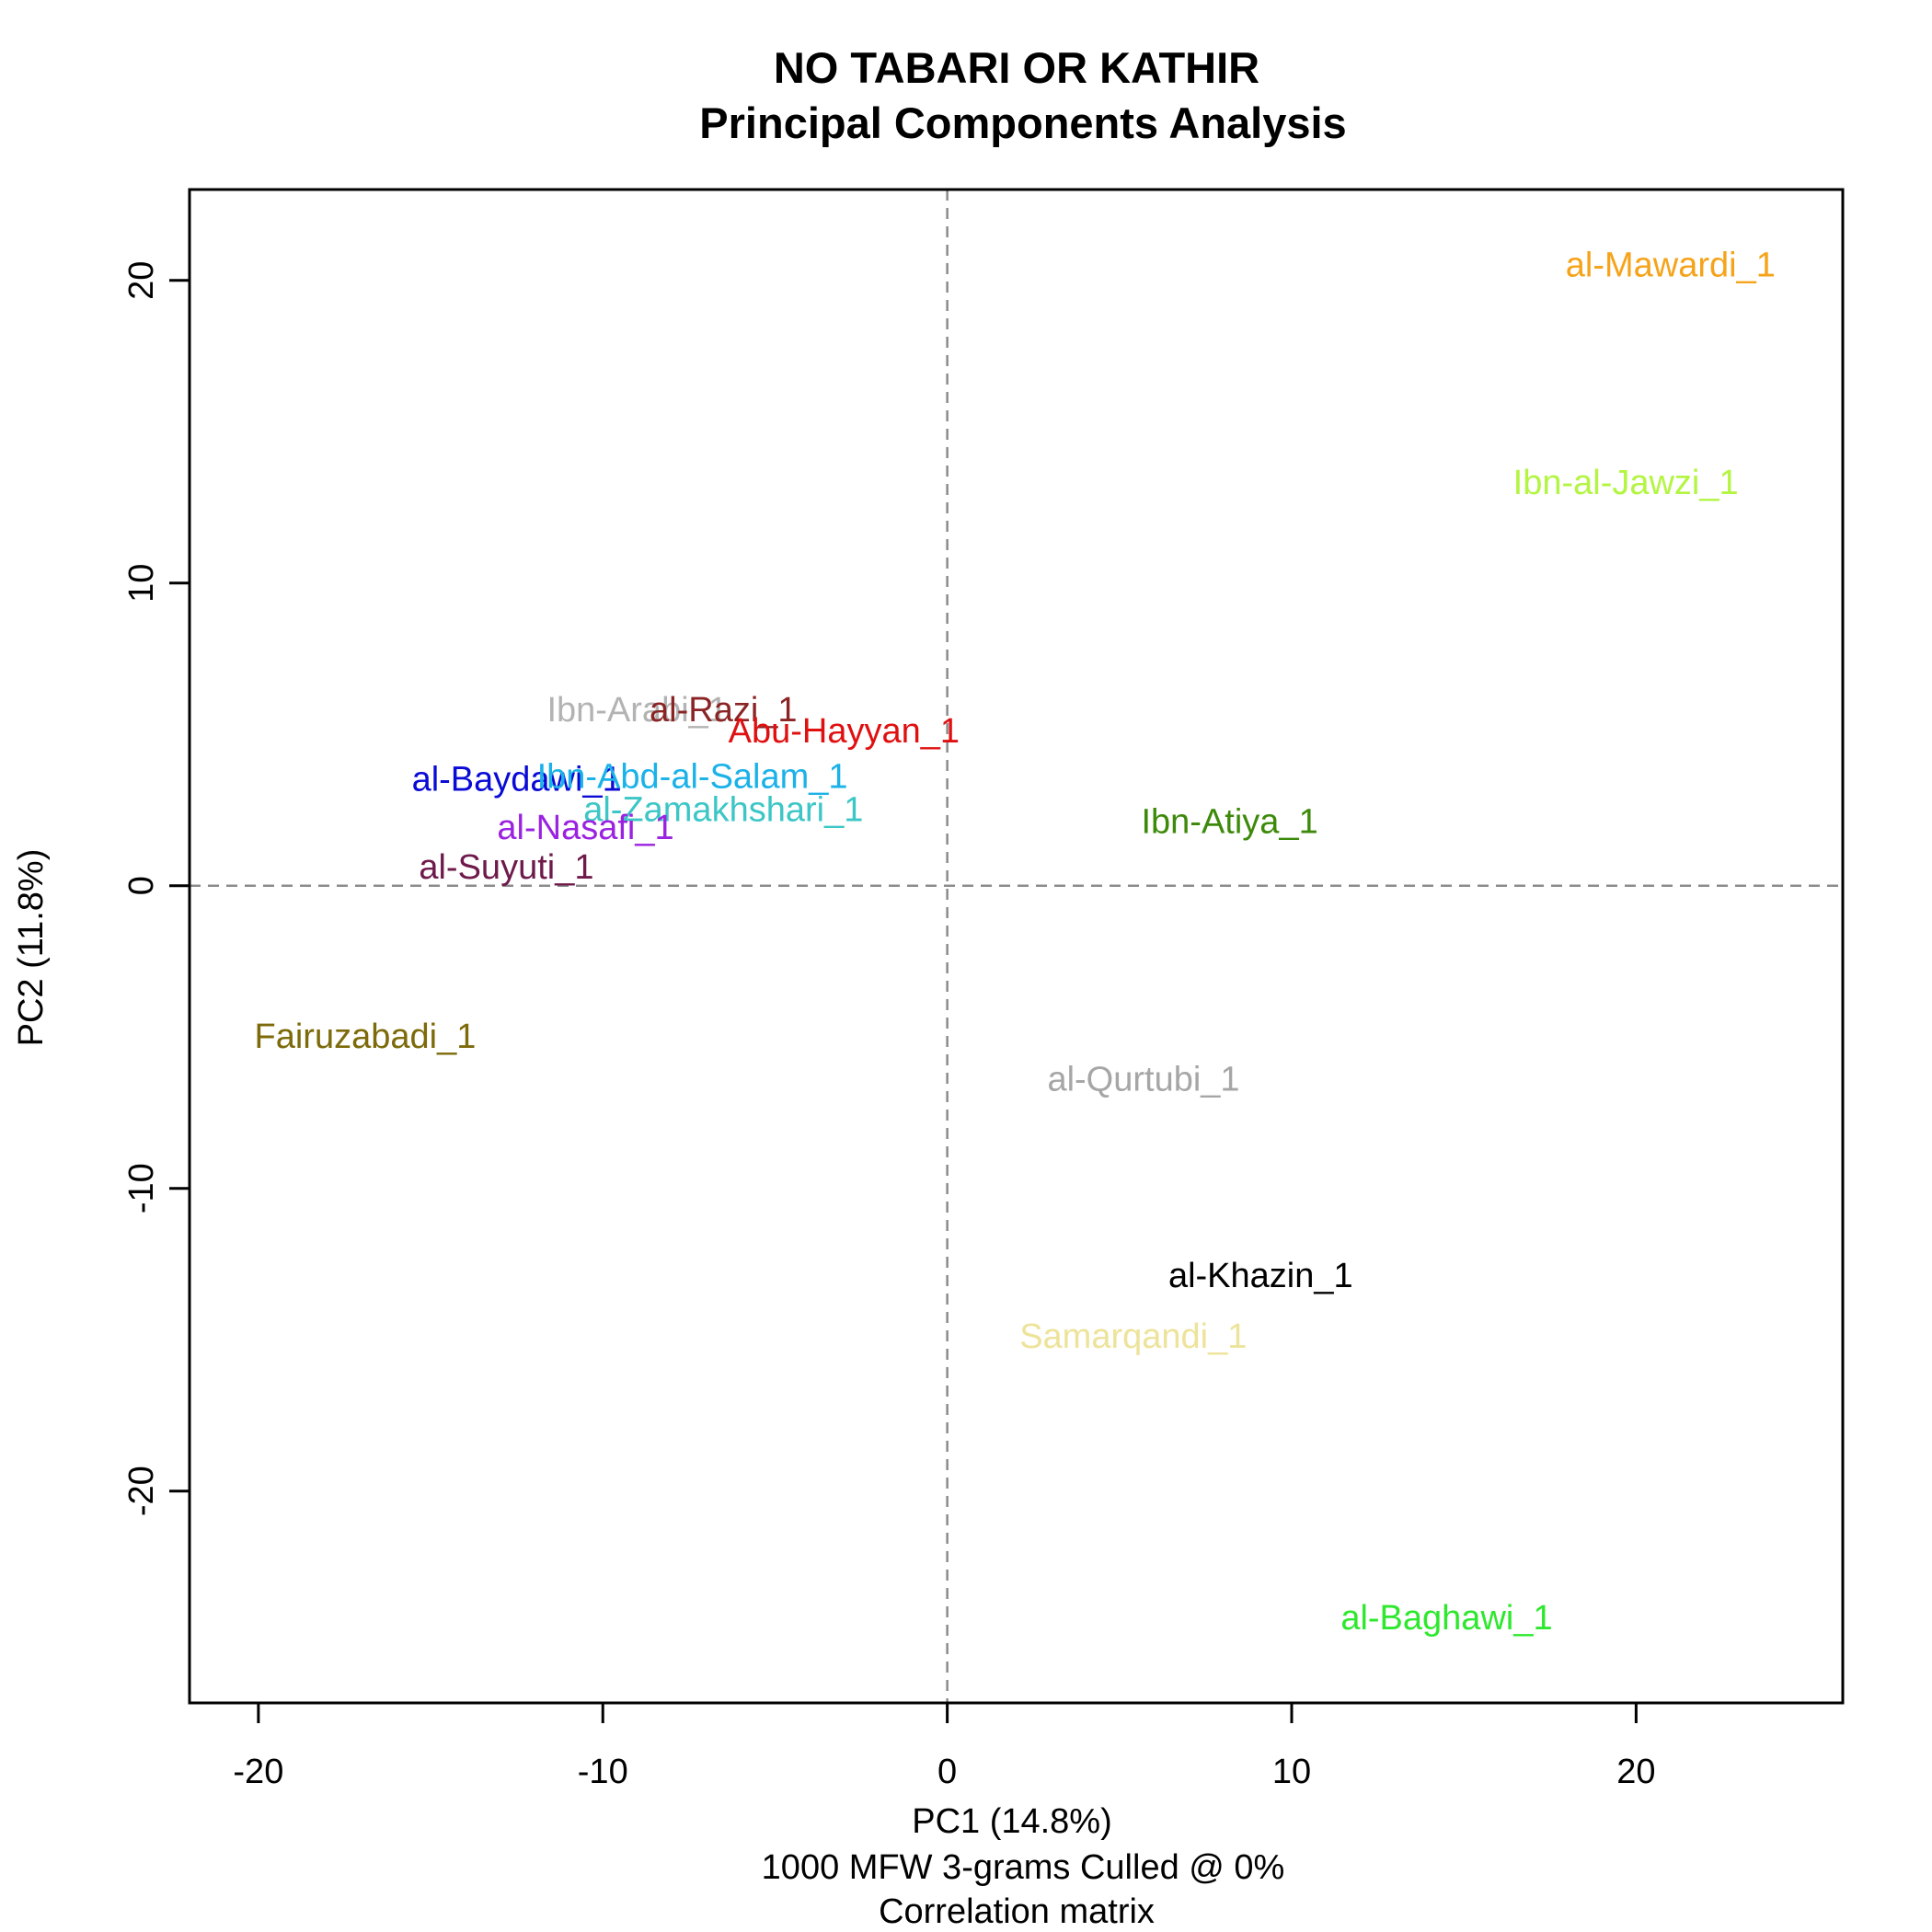 This screenshot has height=1932, width=1932. I want to click on y-axis: -20 -10 0 10 20, so click(156, 888).